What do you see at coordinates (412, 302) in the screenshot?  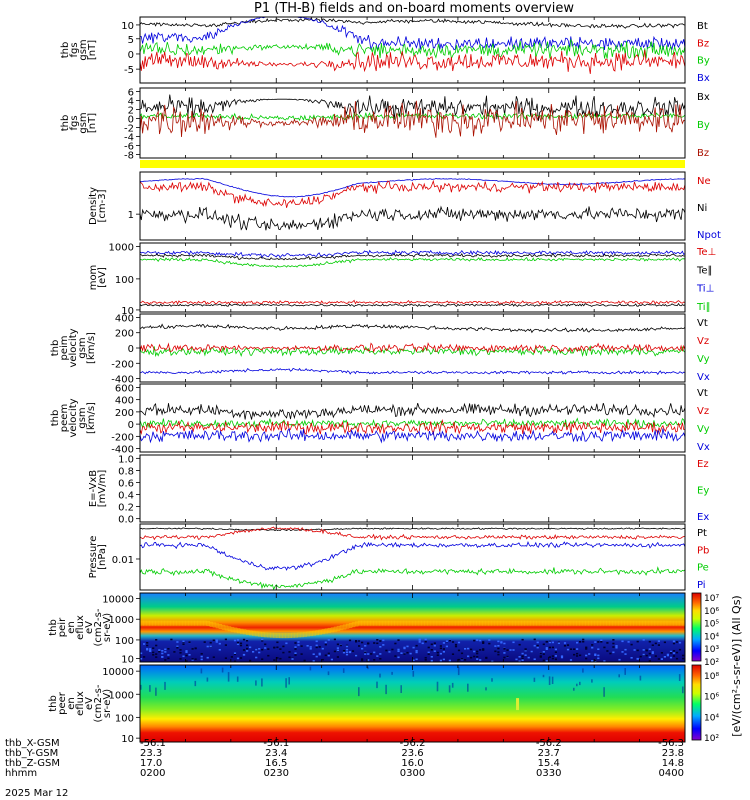 I see `series-te-perp` at bounding box center [412, 302].